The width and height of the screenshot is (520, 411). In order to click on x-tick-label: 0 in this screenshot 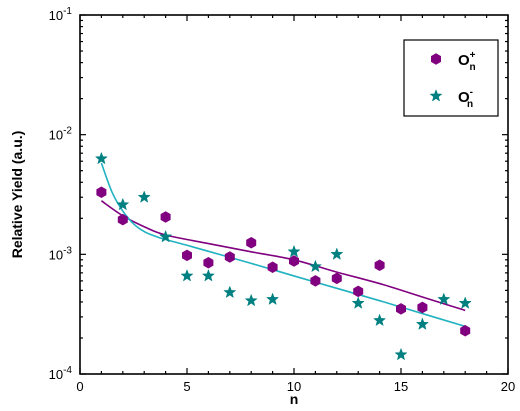, I will do `click(79, 386)`.